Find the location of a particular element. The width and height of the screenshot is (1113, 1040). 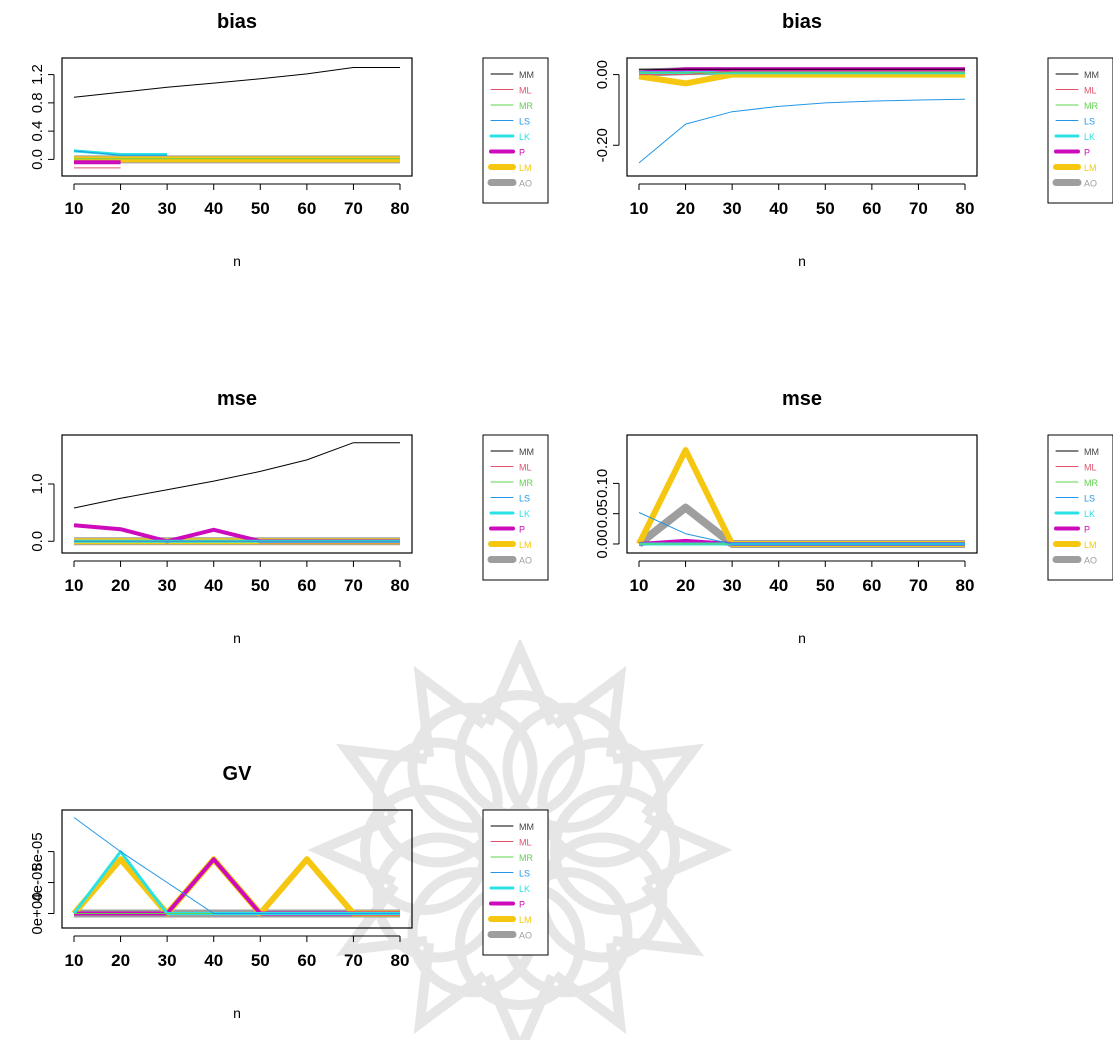

chart-title: GV is located at coordinates (238, 774).